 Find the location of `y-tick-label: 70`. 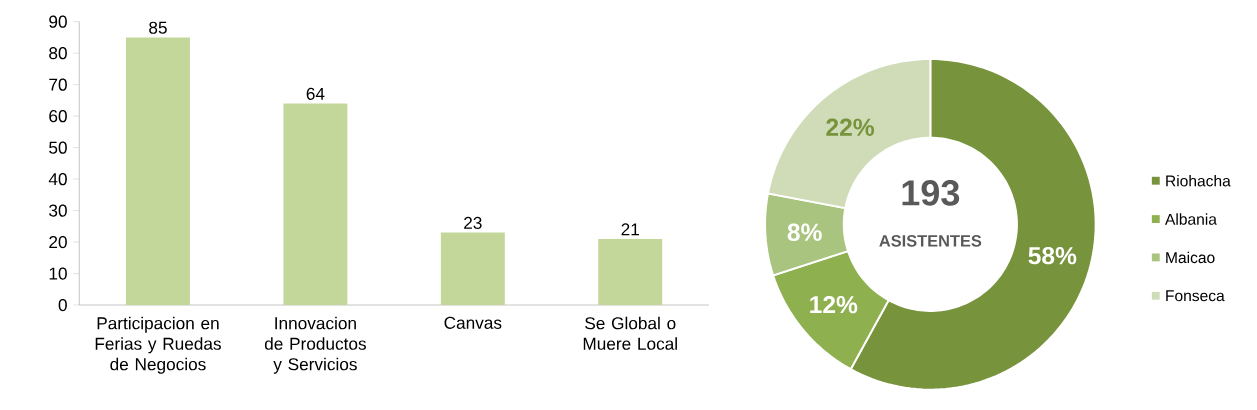

y-tick-label: 70 is located at coordinates (58, 84).